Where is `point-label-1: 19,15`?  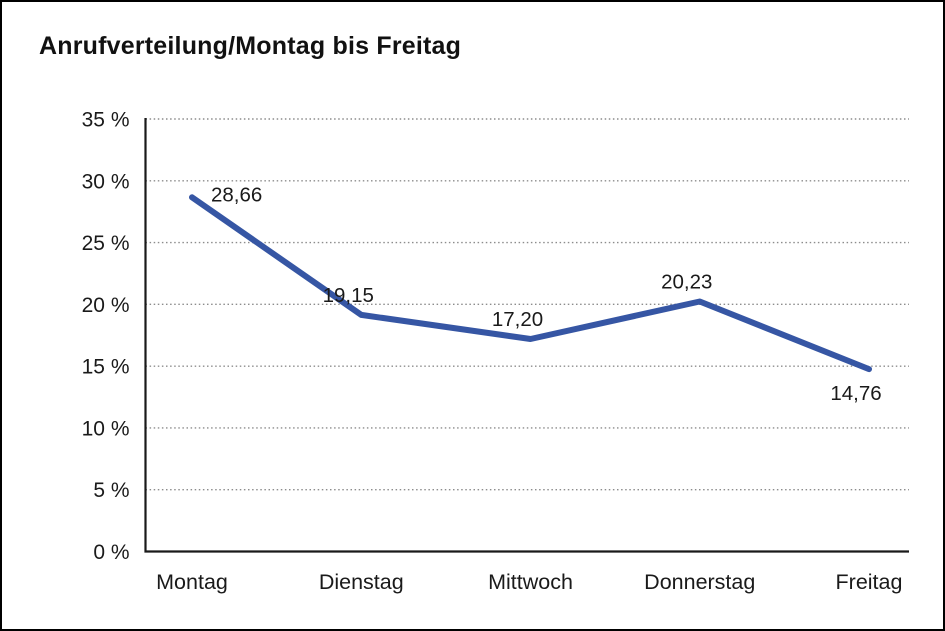 point-label-1: 19,15 is located at coordinates (348, 295).